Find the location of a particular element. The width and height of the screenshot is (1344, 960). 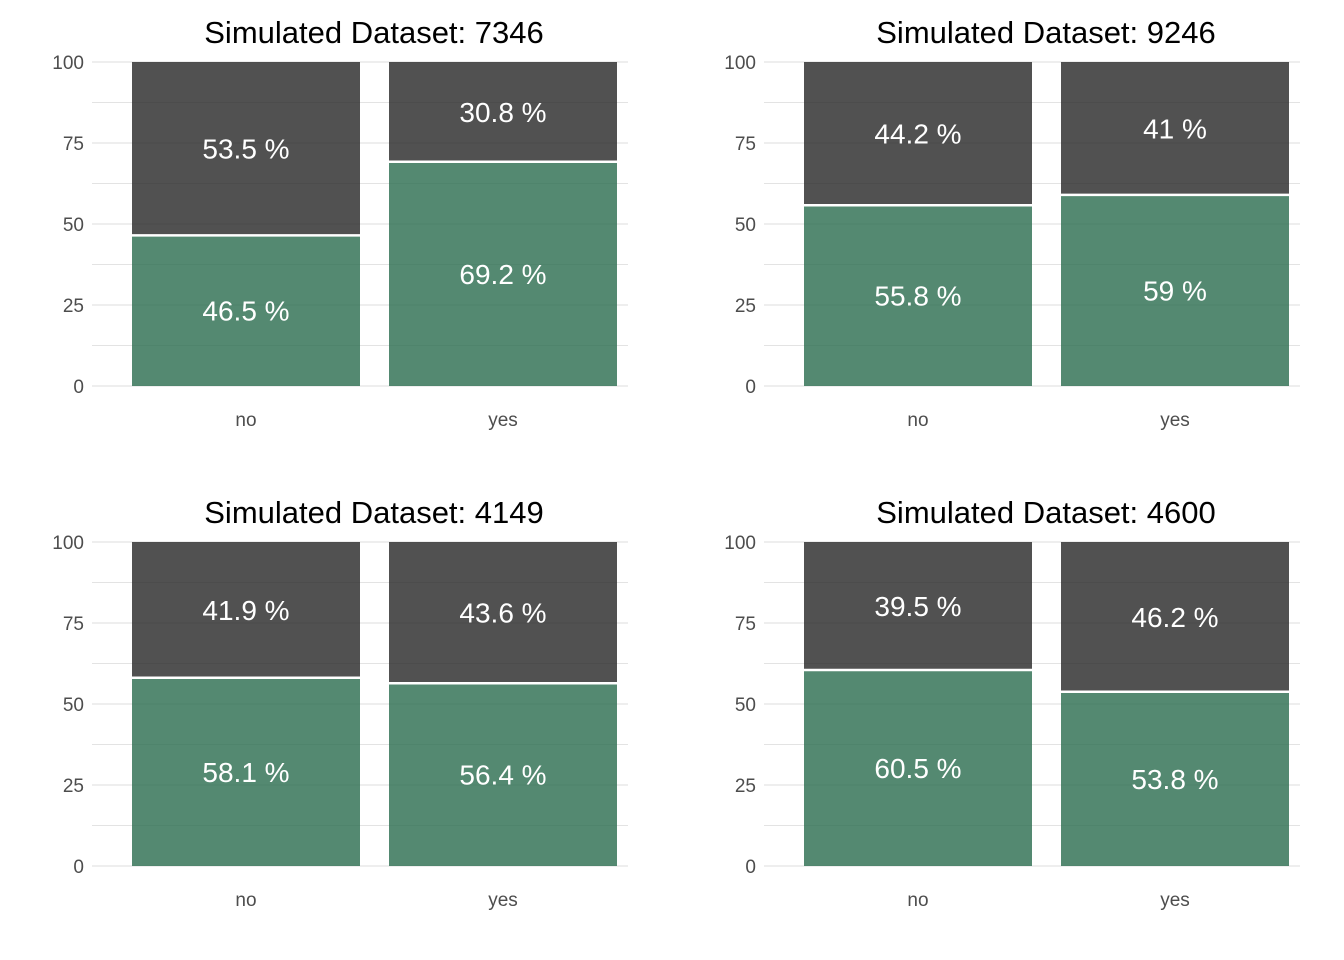

bar-value-label: 53.5 % is located at coordinates (245, 149).